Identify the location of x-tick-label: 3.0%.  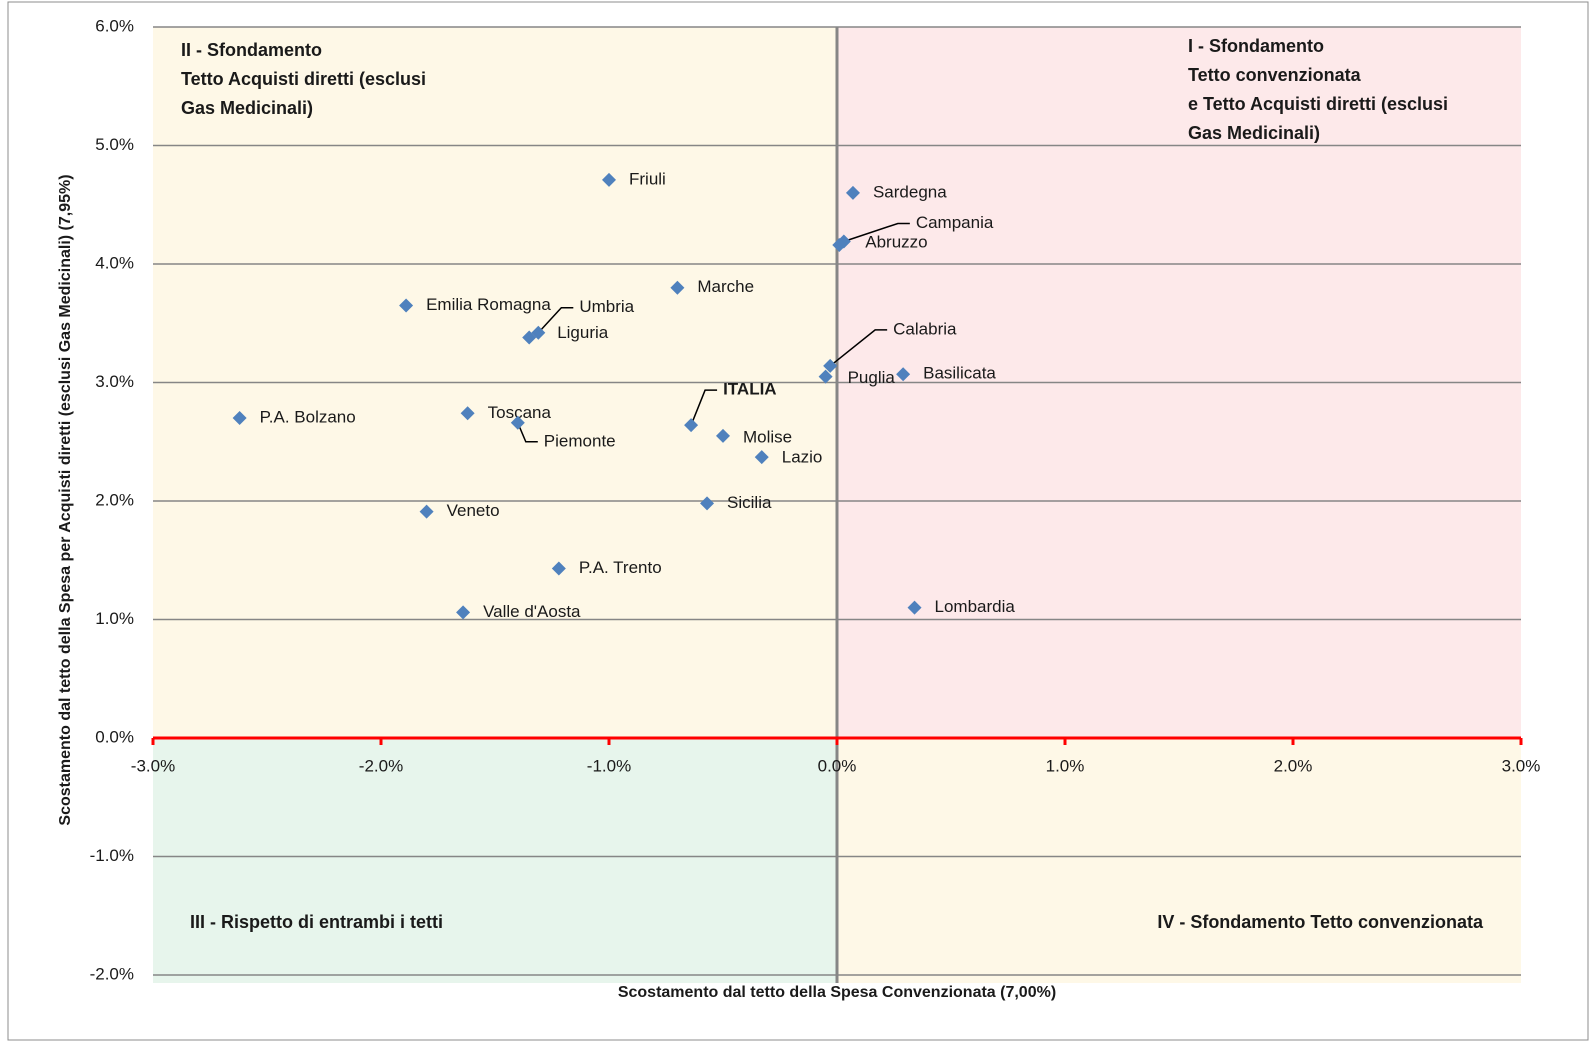
(1521, 765).